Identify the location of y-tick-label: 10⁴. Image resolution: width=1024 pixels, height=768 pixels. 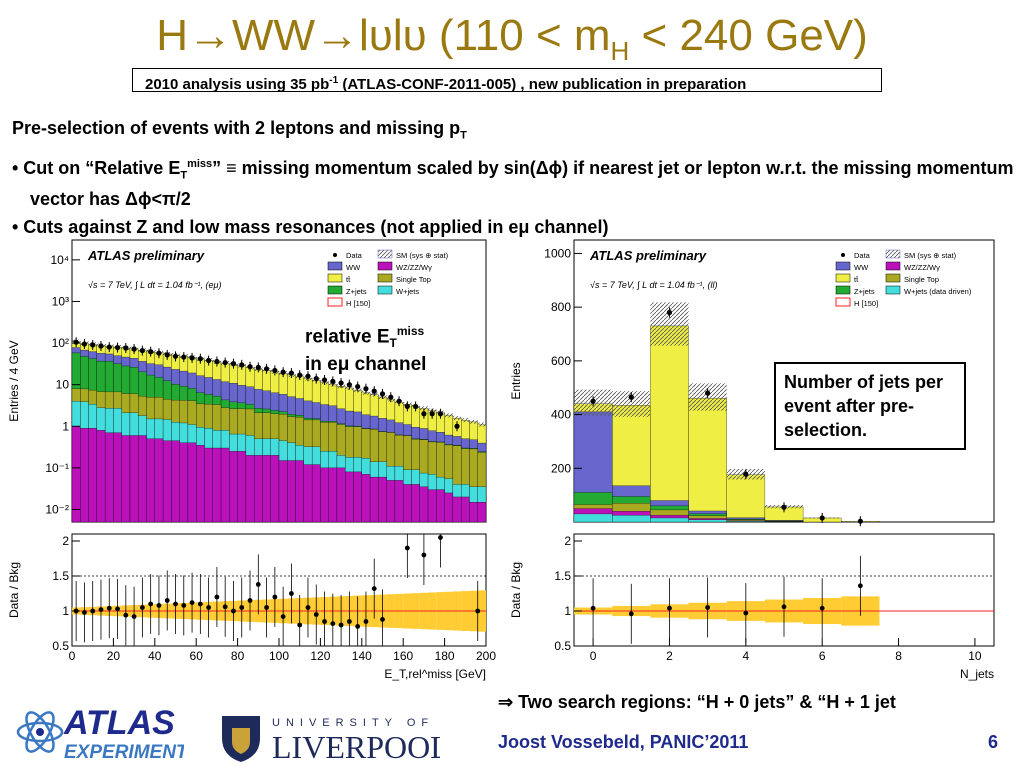
(59, 260).